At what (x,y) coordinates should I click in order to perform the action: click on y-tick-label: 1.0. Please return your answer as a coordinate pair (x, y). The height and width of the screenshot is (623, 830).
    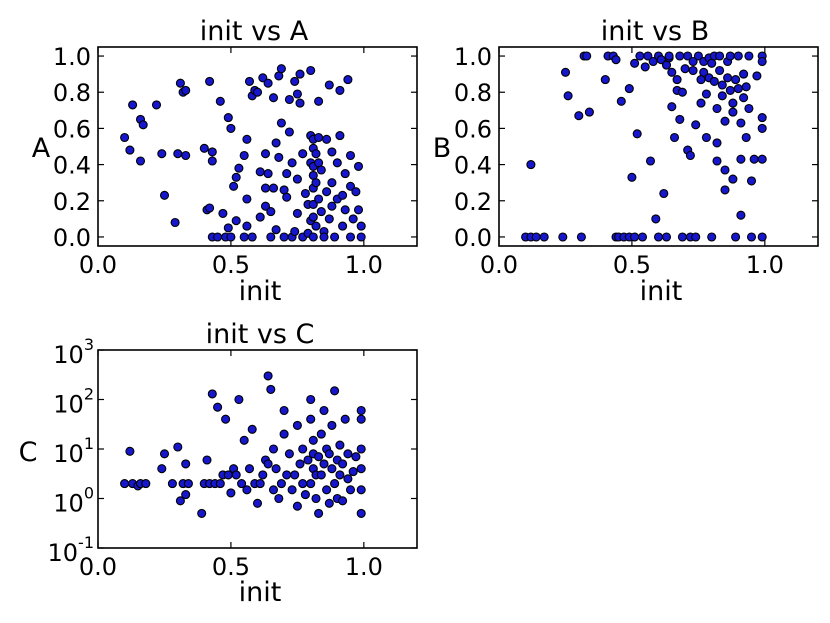
    Looking at the image, I should click on (72, 57).